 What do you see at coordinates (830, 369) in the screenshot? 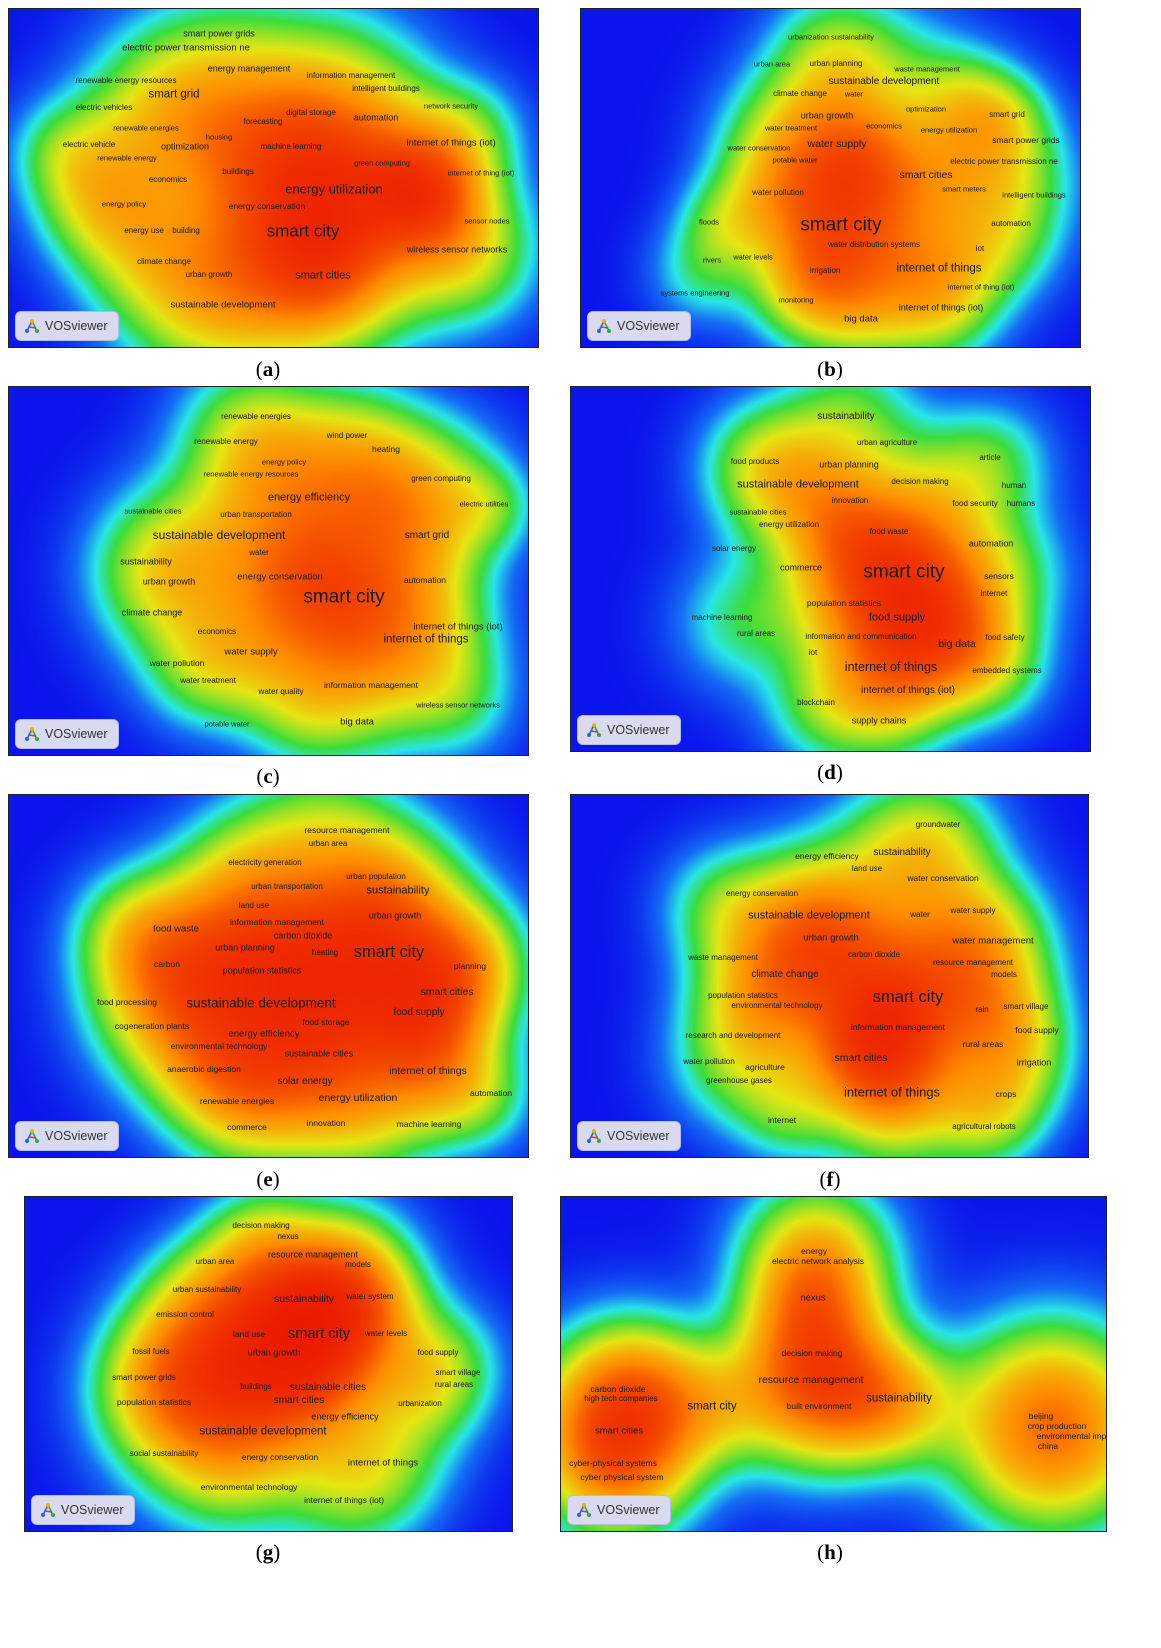
I see `caption-b: (b)` at bounding box center [830, 369].